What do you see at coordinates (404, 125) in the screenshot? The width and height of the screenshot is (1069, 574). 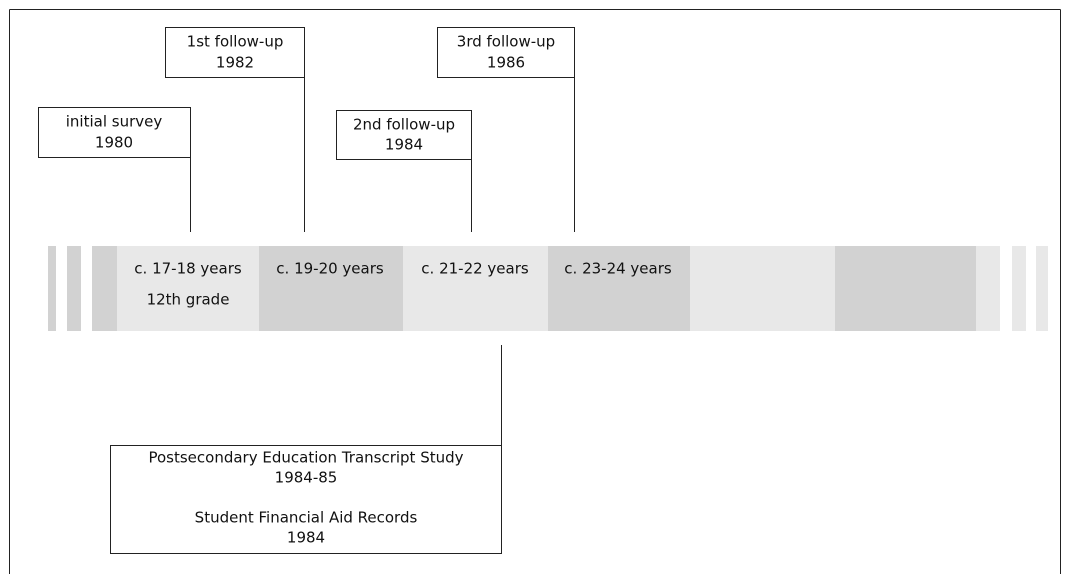 I see `survey-title: 2nd follow-up` at bounding box center [404, 125].